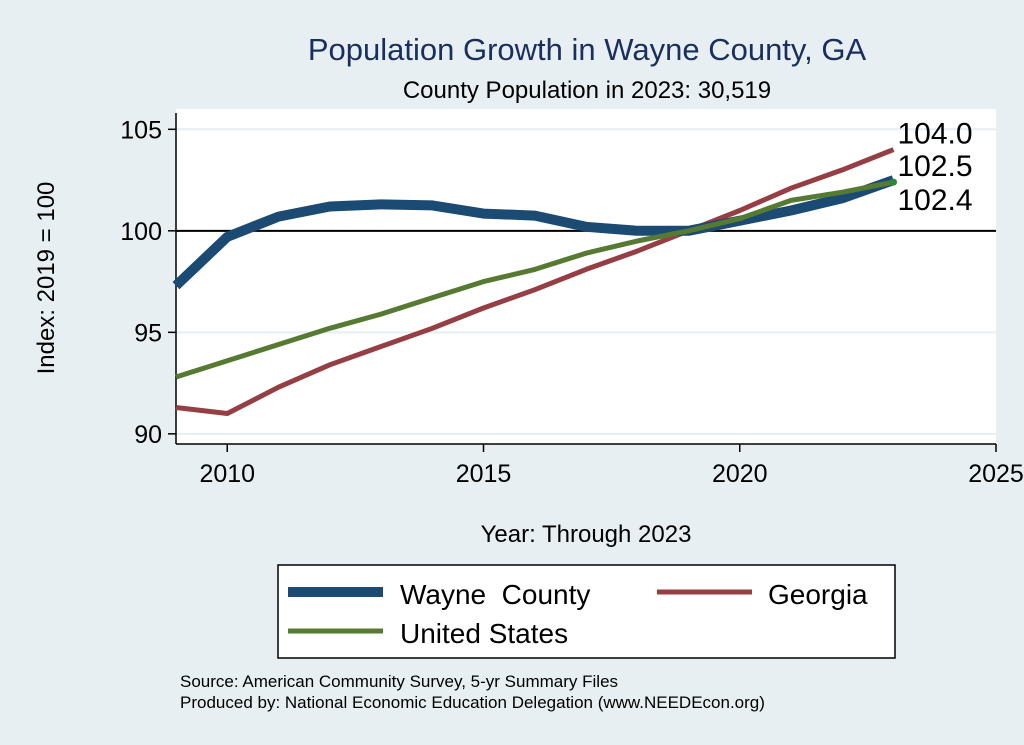  I want to click on chart-subtitle: County Population in 2023: 30,519, so click(587, 90).